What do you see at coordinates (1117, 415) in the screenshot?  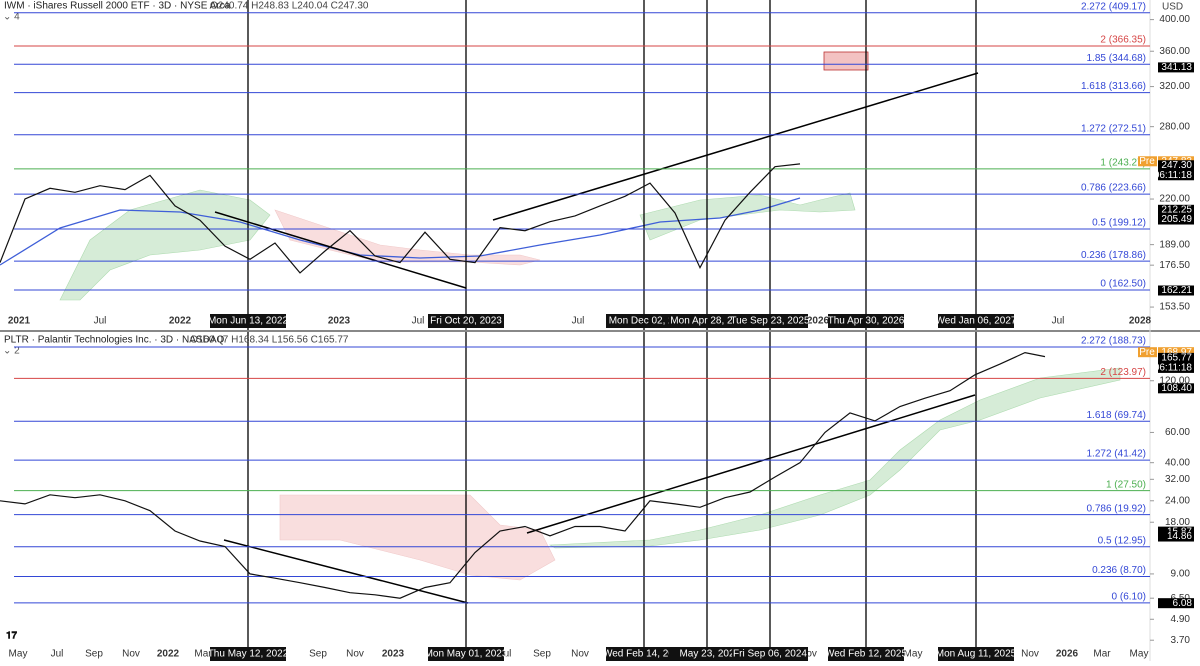 I see `fib-label: 1.618 (69.74)` at bounding box center [1117, 415].